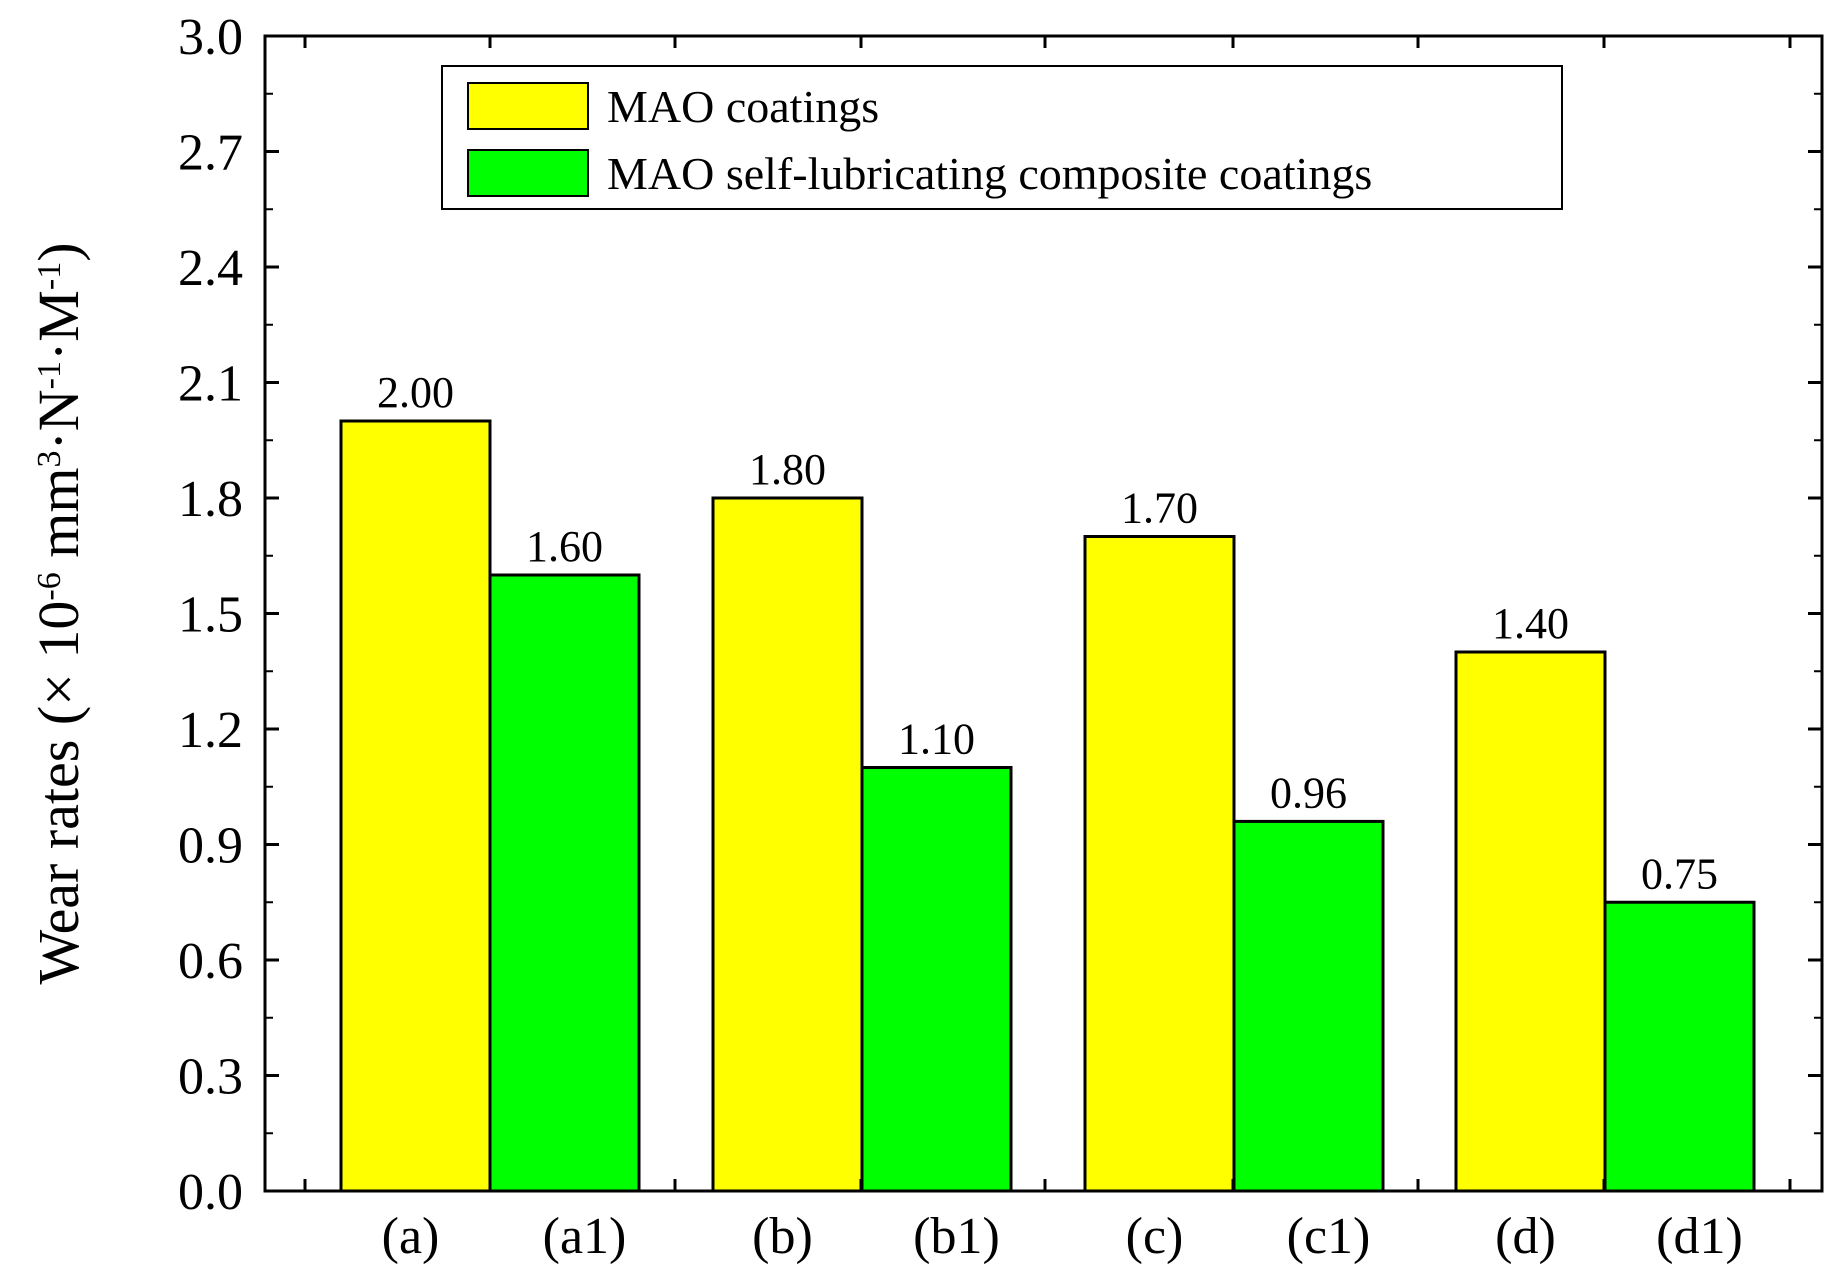 The height and width of the screenshot is (1282, 1833). I want to click on bar-c1, so click(1308, 1006).